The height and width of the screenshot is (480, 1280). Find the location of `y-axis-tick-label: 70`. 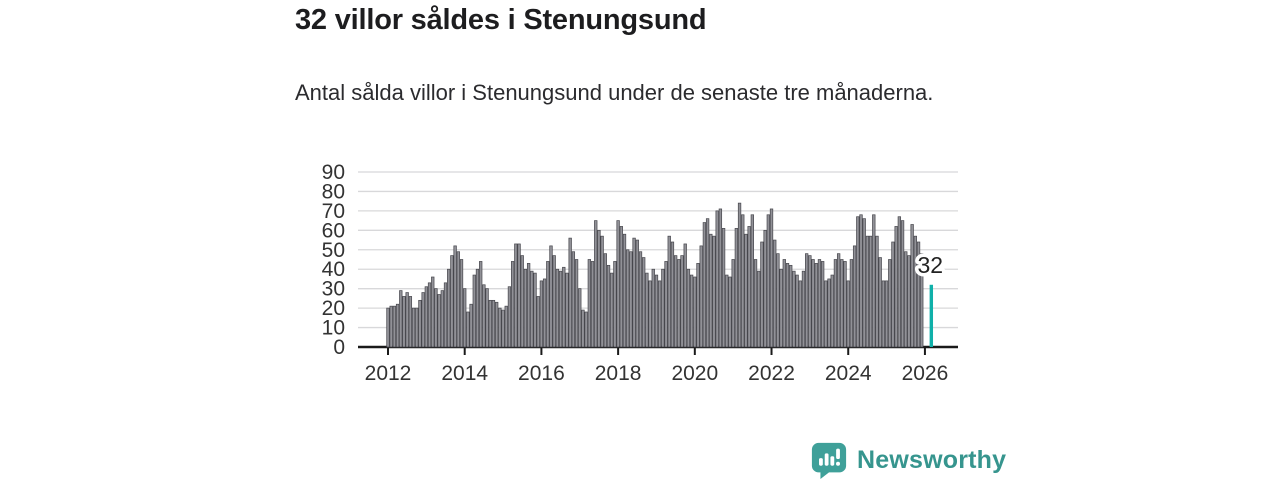

y-axis-tick-label: 70 is located at coordinates (333, 211).